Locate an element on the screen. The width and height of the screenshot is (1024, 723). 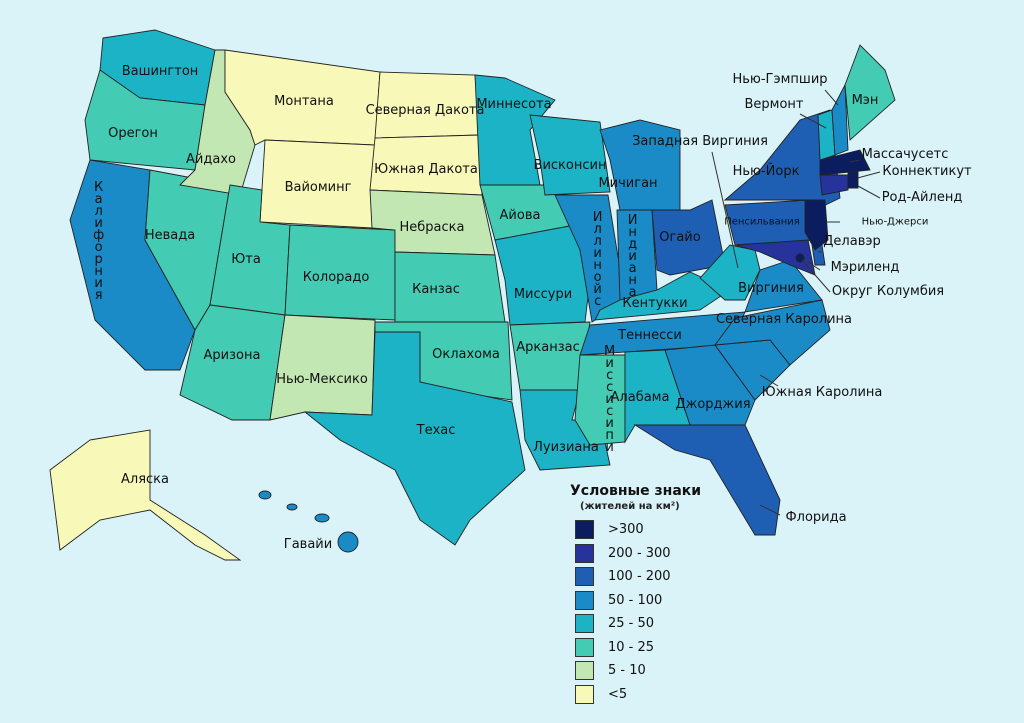
state-label: Гавайи is located at coordinates (308, 544).